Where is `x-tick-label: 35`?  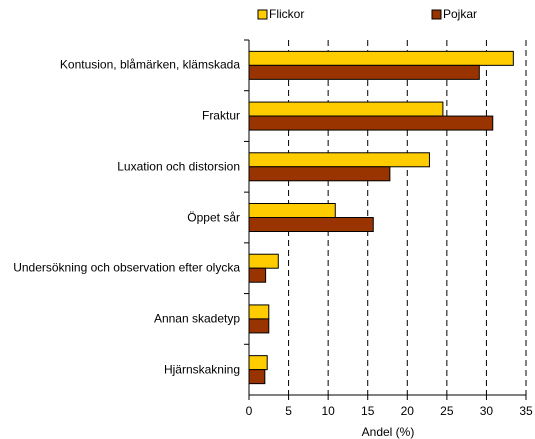 x-tick-label: 35 is located at coordinates (526, 411).